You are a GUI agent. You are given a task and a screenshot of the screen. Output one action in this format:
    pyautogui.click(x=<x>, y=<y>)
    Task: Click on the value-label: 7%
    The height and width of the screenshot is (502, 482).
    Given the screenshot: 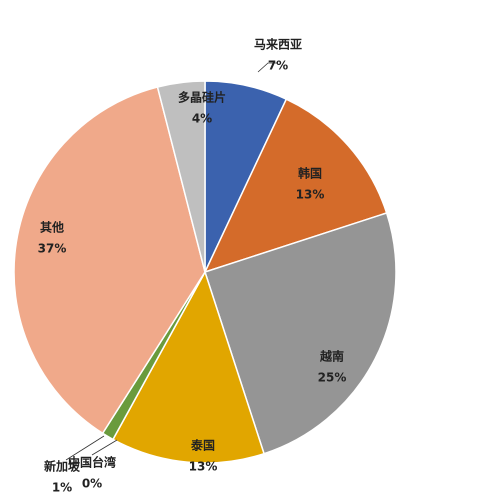 What is the action you would take?
    pyautogui.click(x=278, y=66)
    